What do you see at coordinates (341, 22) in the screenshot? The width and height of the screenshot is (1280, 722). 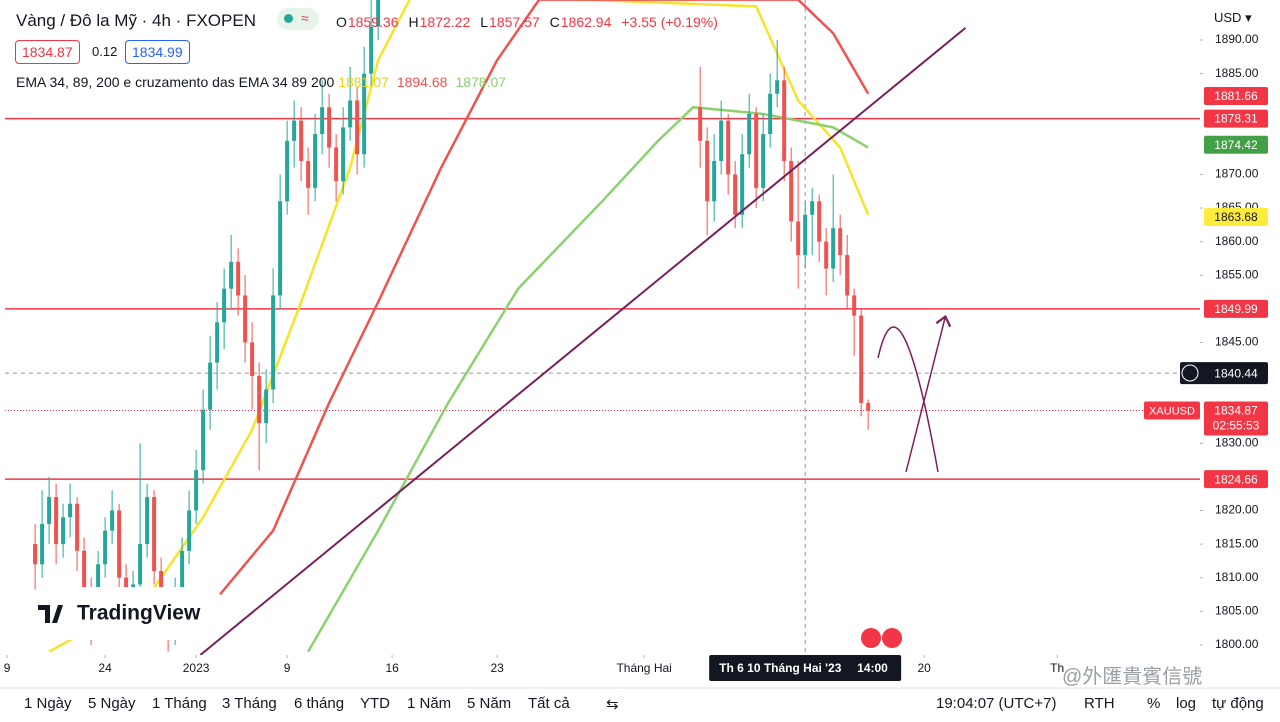 I see `ohlc-label: O` at bounding box center [341, 22].